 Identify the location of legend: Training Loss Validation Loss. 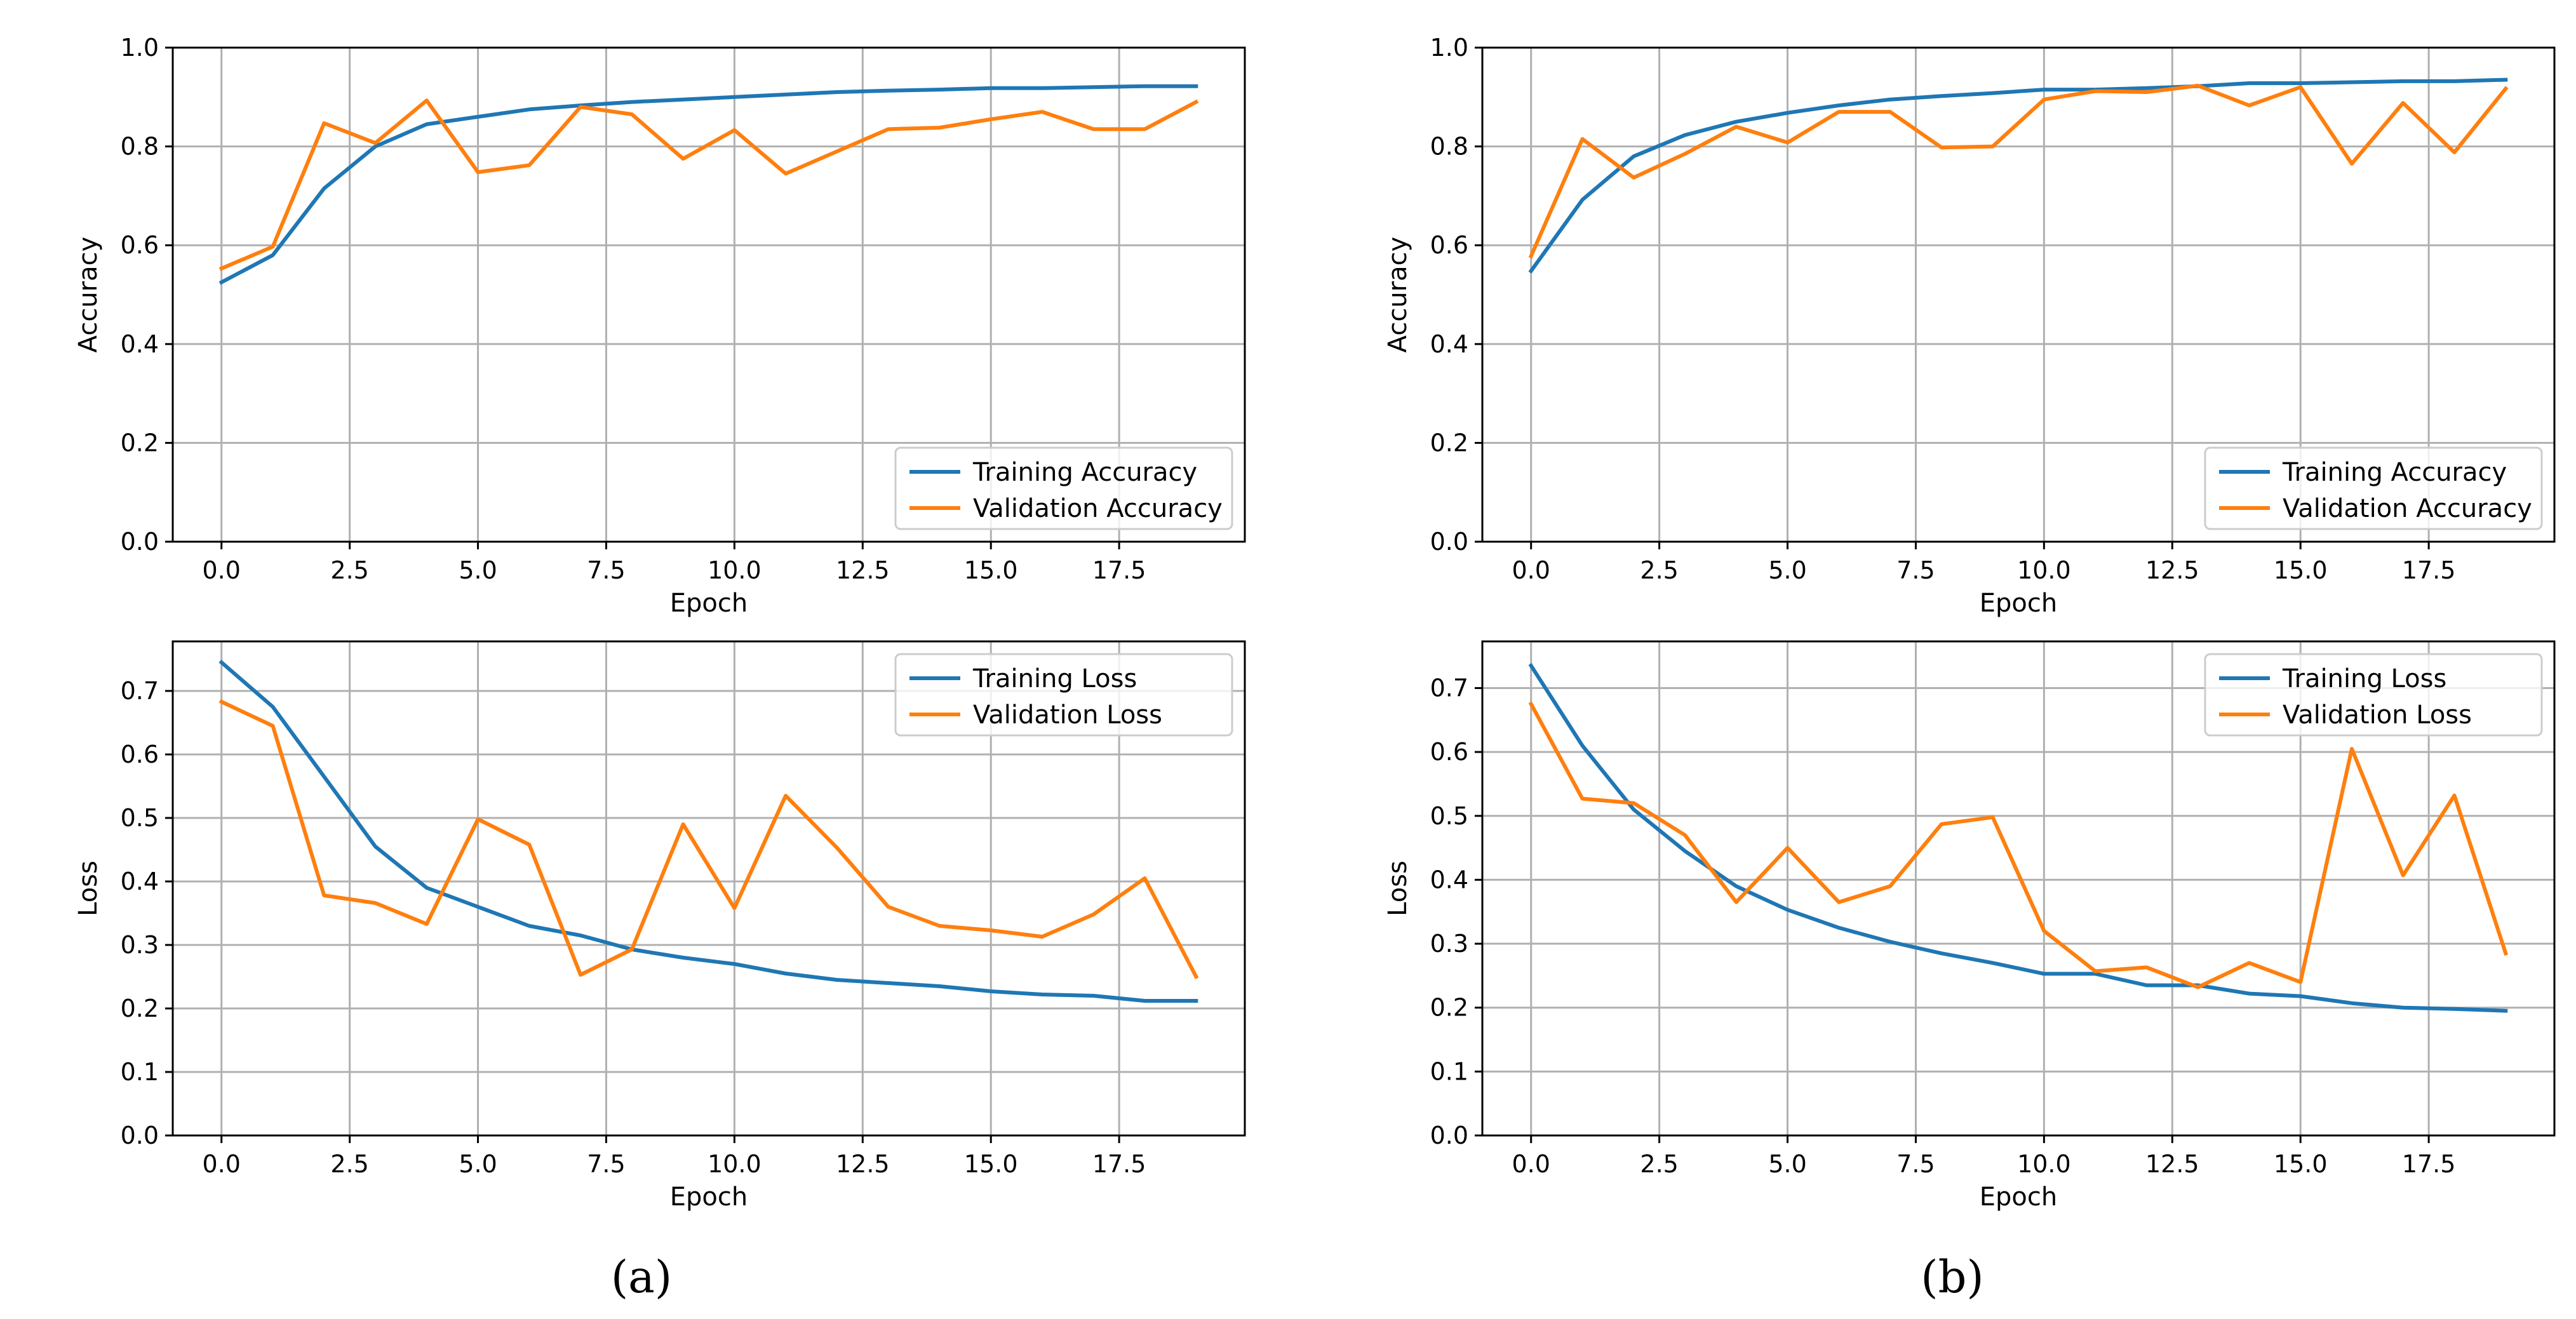
(2373, 695).